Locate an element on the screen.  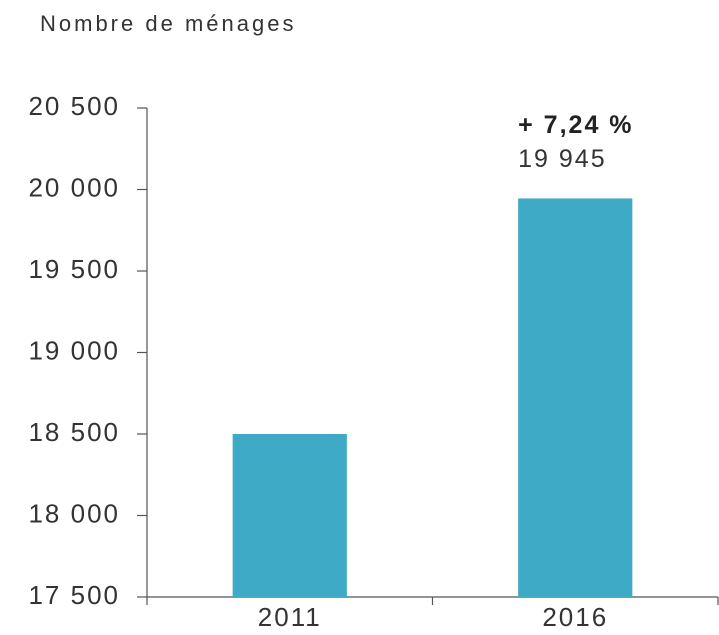
annotation: + 7,24 % is located at coordinates (575, 125).